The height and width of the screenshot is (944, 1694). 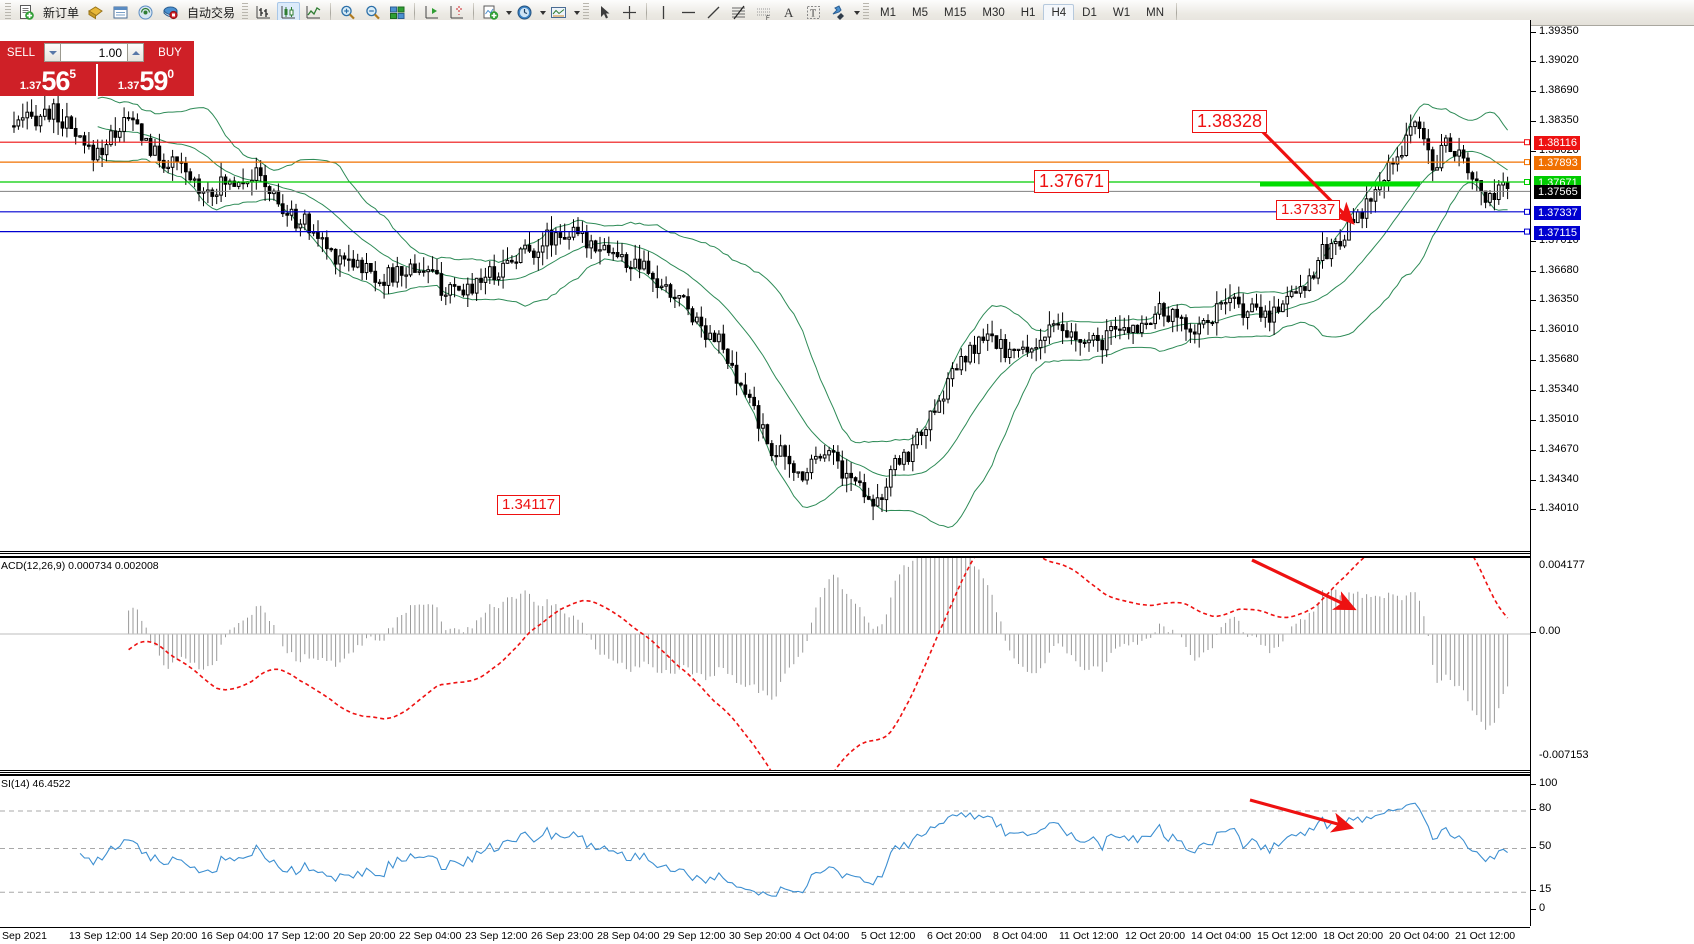 What do you see at coordinates (97, 68) in the screenshot?
I see `one-click-trading-panel: SELL 1.00 BUY 1.37 56 5 1.37 59 0` at bounding box center [97, 68].